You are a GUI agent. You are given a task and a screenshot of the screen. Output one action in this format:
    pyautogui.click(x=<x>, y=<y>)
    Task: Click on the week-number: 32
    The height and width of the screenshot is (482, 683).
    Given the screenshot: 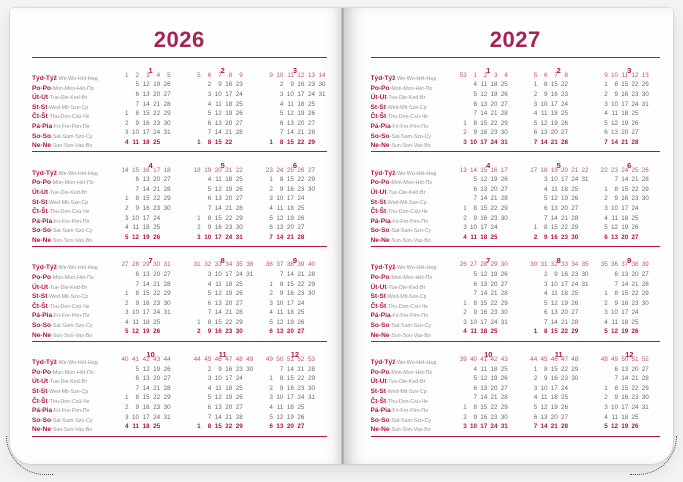 What is the action you would take?
    pyautogui.click(x=554, y=265)
    